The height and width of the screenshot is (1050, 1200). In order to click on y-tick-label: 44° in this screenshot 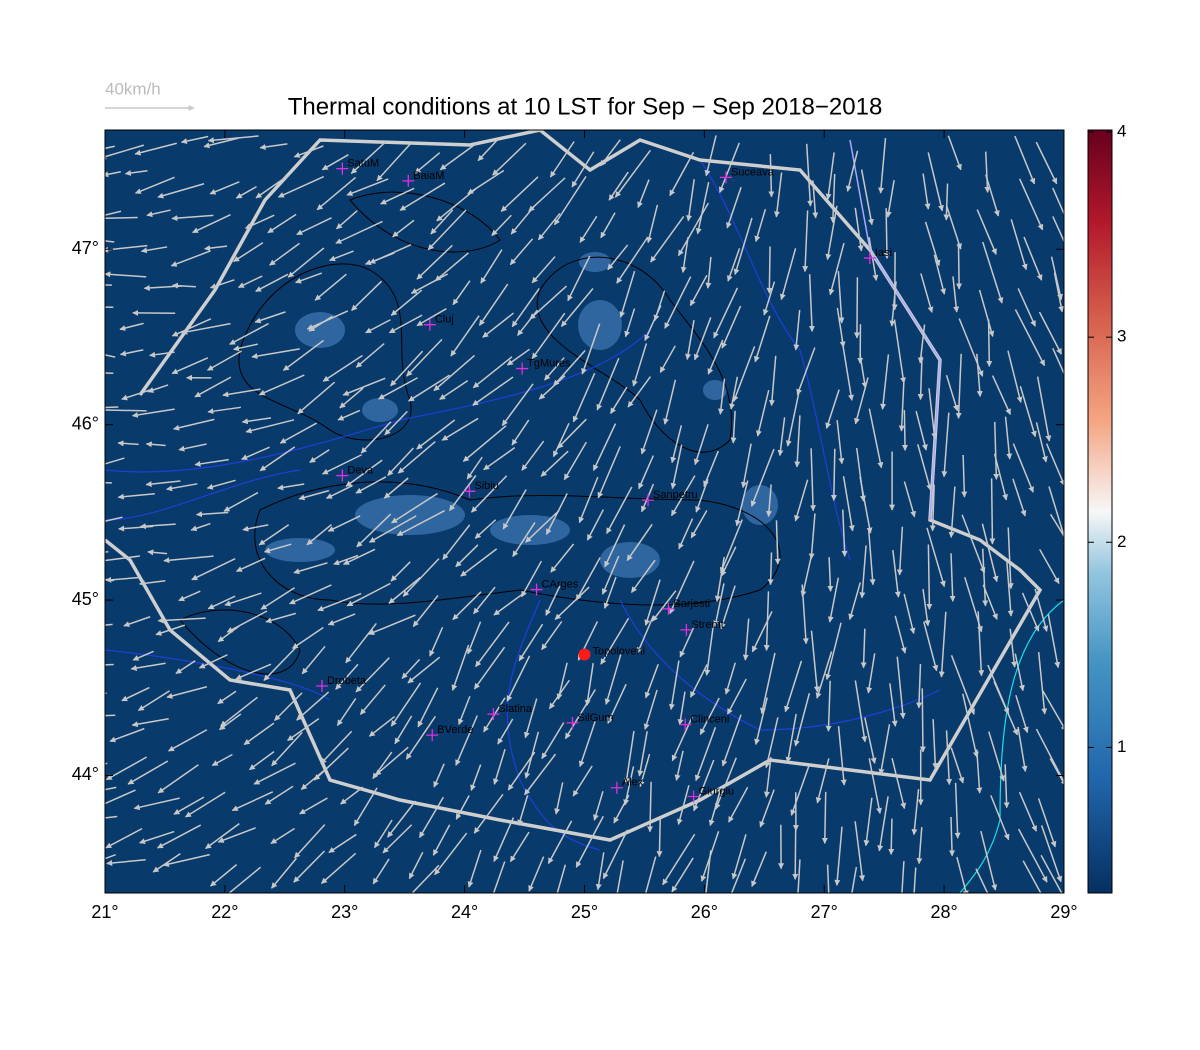, I will do `click(85, 774)`.